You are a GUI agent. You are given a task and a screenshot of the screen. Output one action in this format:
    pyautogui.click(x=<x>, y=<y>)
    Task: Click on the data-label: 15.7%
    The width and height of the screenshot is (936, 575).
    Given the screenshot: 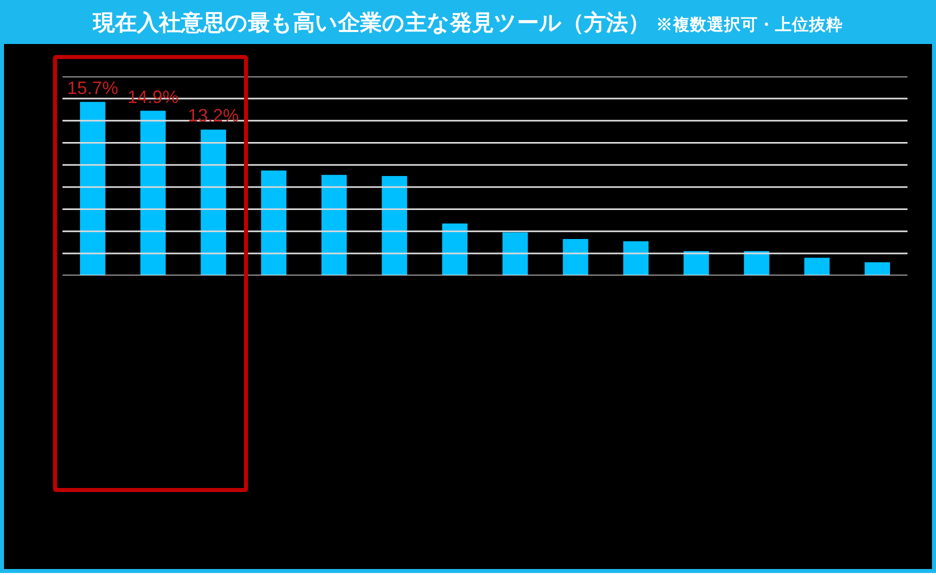 What is the action you would take?
    pyautogui.click(x=92, y=88)
    